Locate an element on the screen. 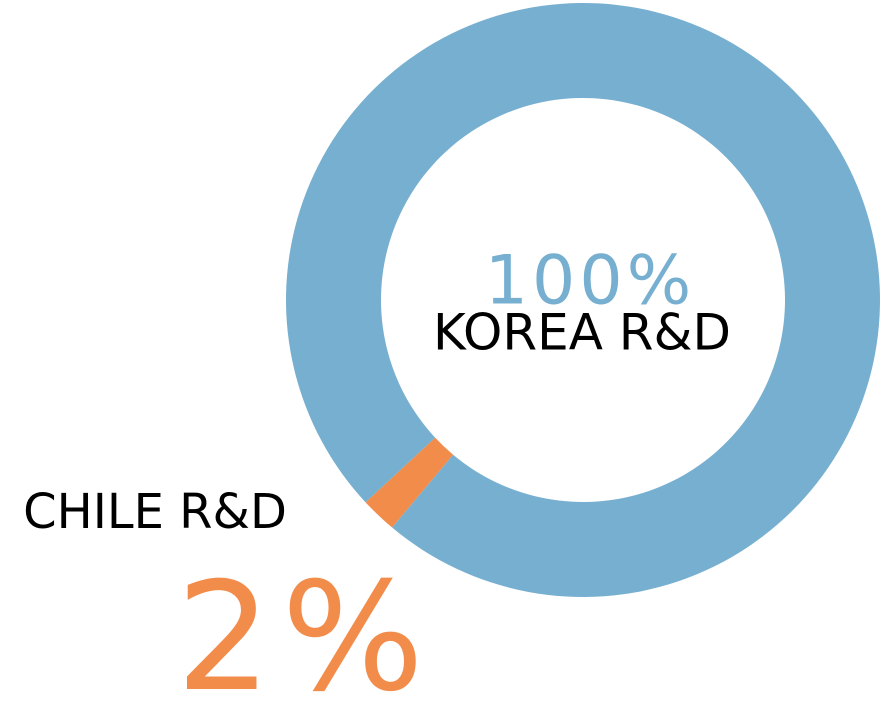 The height and width of the screenshot is (724, 885). category-label: CHILE R&D is located at coordinates (155, 512).